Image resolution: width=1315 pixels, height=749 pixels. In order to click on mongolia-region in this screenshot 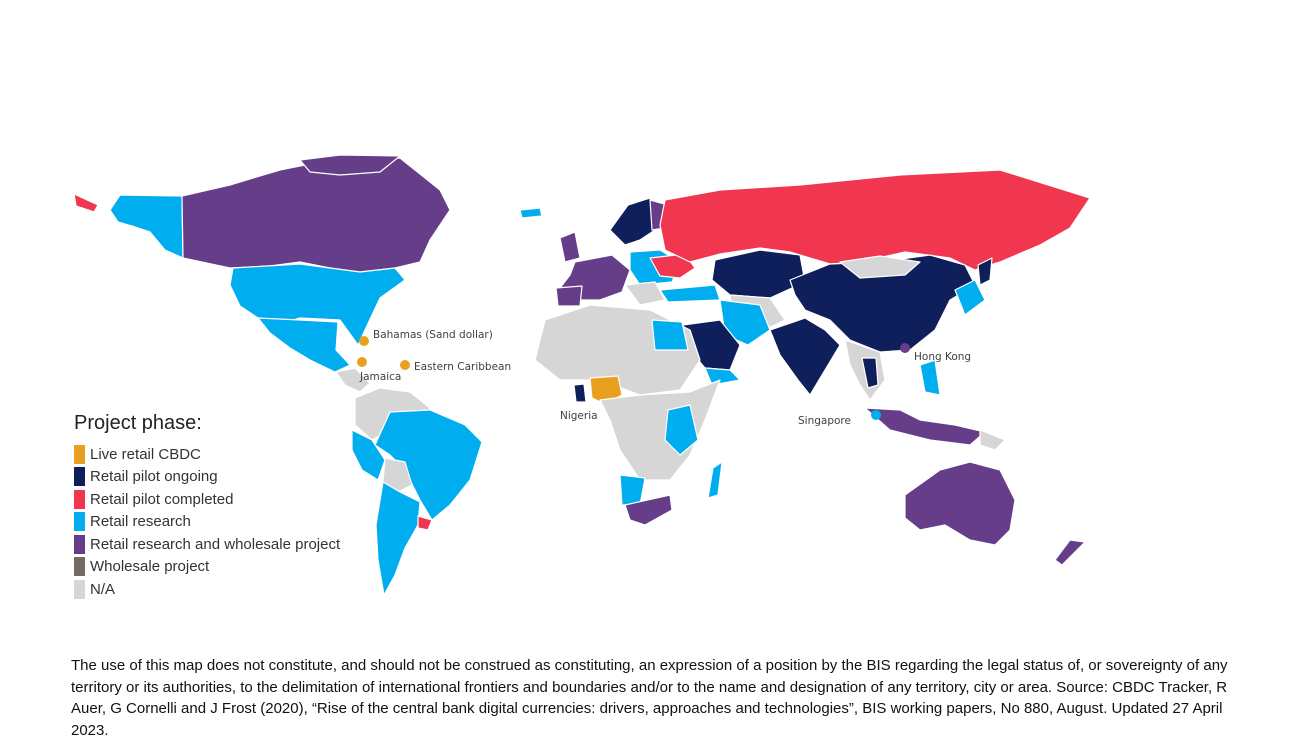, I will do `click(880, 267)`.